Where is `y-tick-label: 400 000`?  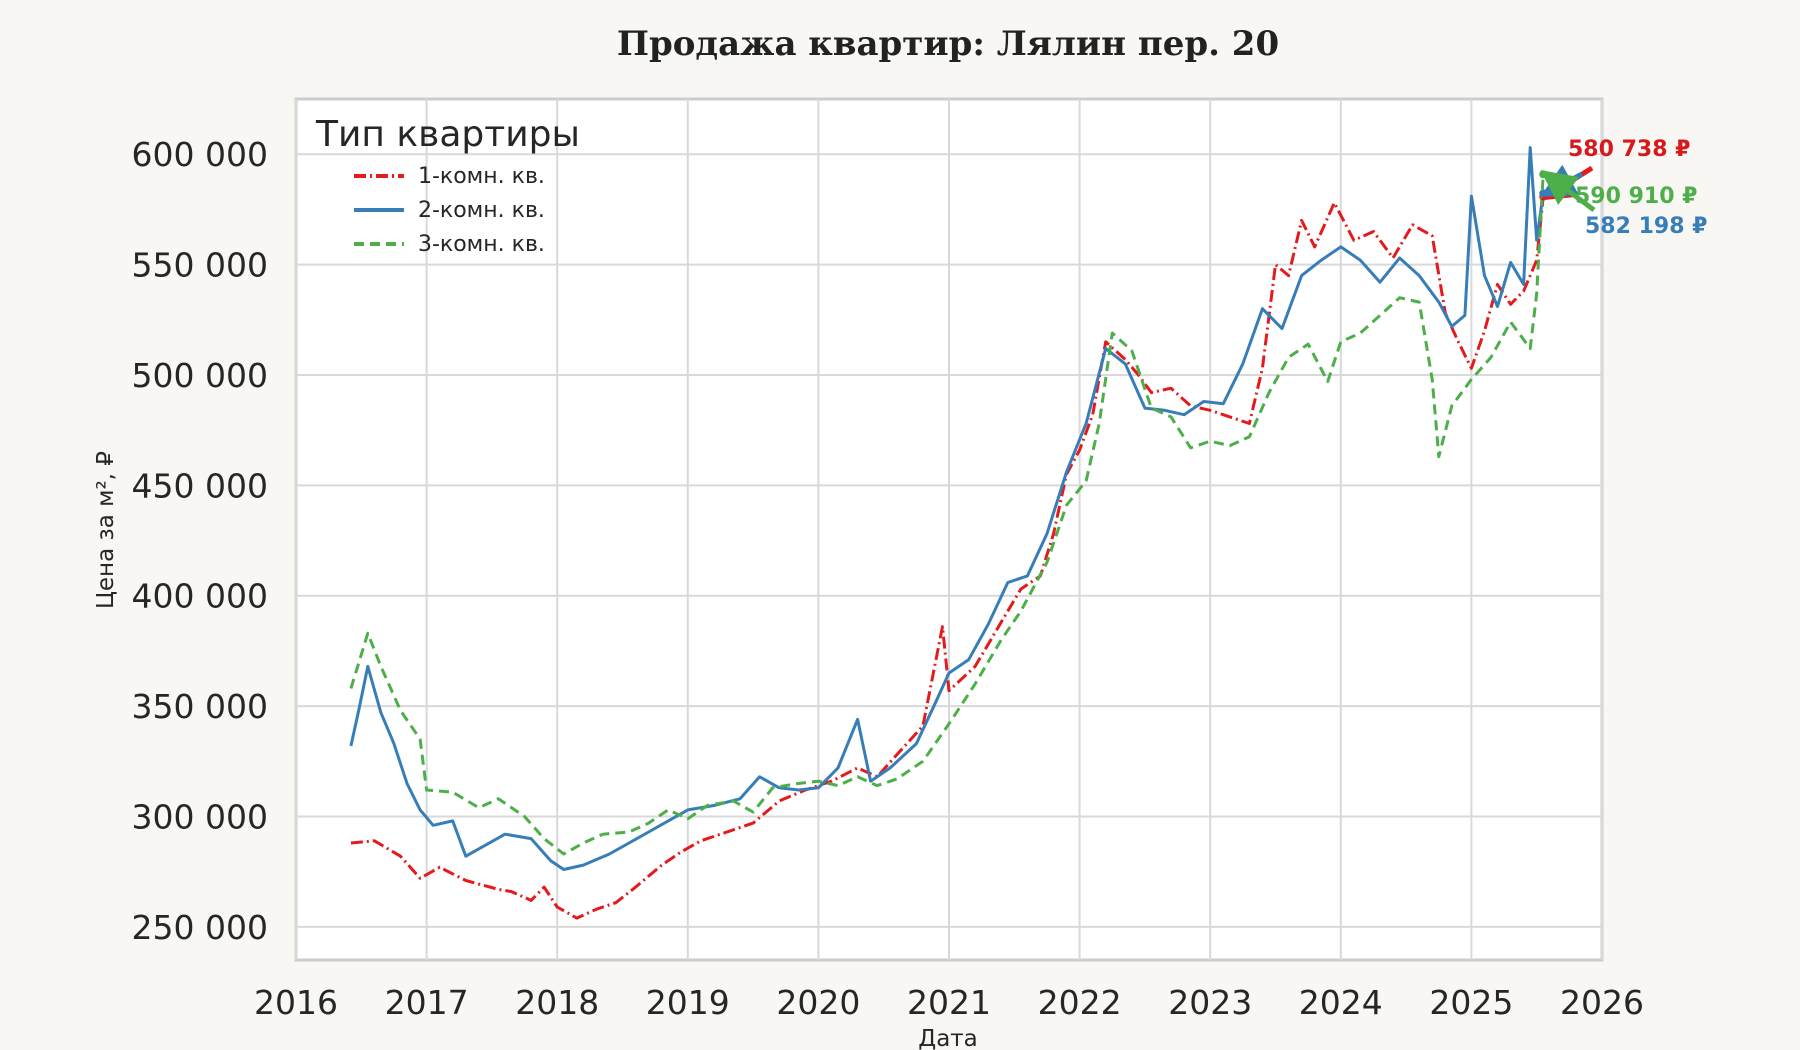
y-tick-label: 400 000 is located at coordinates (200, 596).